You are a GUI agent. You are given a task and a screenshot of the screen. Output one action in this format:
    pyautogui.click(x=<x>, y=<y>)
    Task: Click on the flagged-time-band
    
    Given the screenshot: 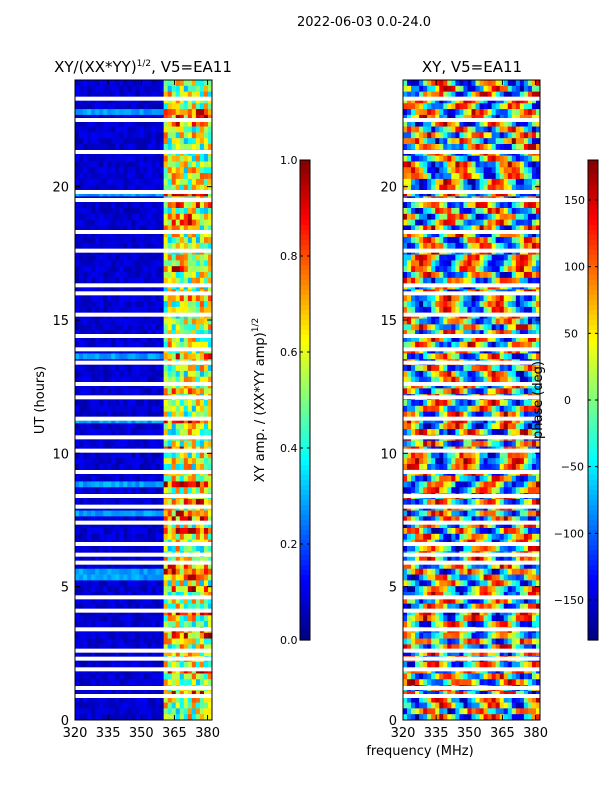 What is the action you would take?
    pyautogui.click(x=143, y=650)
    